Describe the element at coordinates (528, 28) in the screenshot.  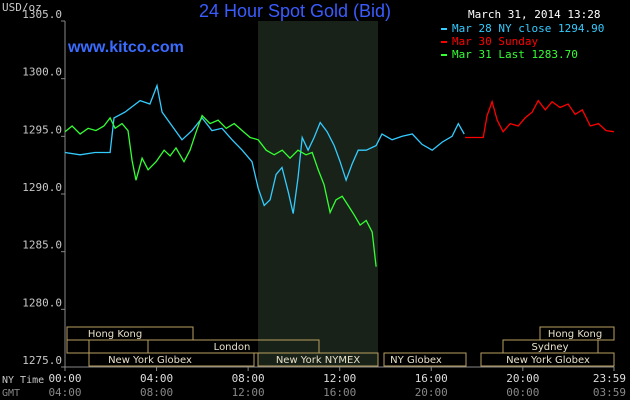
I see `legend-label: Mar 28 NY close 1294.90` at that location.